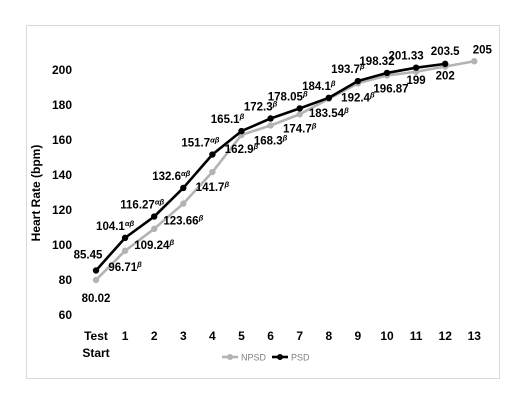  What do you see at coordinates (254, 358) in the screenshot?
I see `legend-label-npsd: NPSD` at bounding box center [254, 358].